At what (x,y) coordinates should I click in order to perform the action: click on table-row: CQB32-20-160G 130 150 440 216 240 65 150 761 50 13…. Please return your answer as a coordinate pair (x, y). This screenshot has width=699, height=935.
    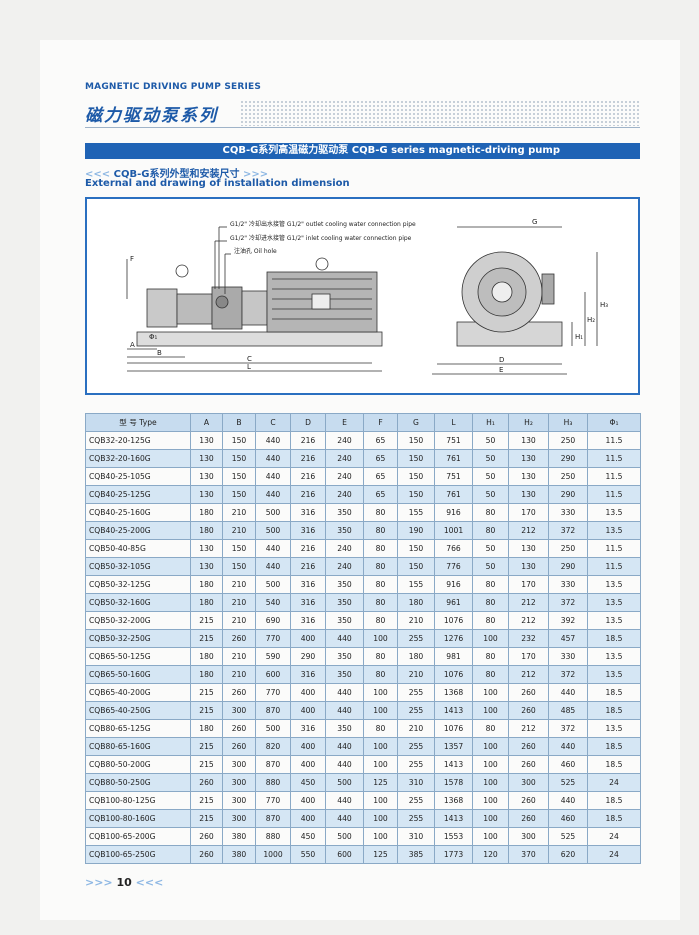
    Looking at the image, I should click on (363, 458).